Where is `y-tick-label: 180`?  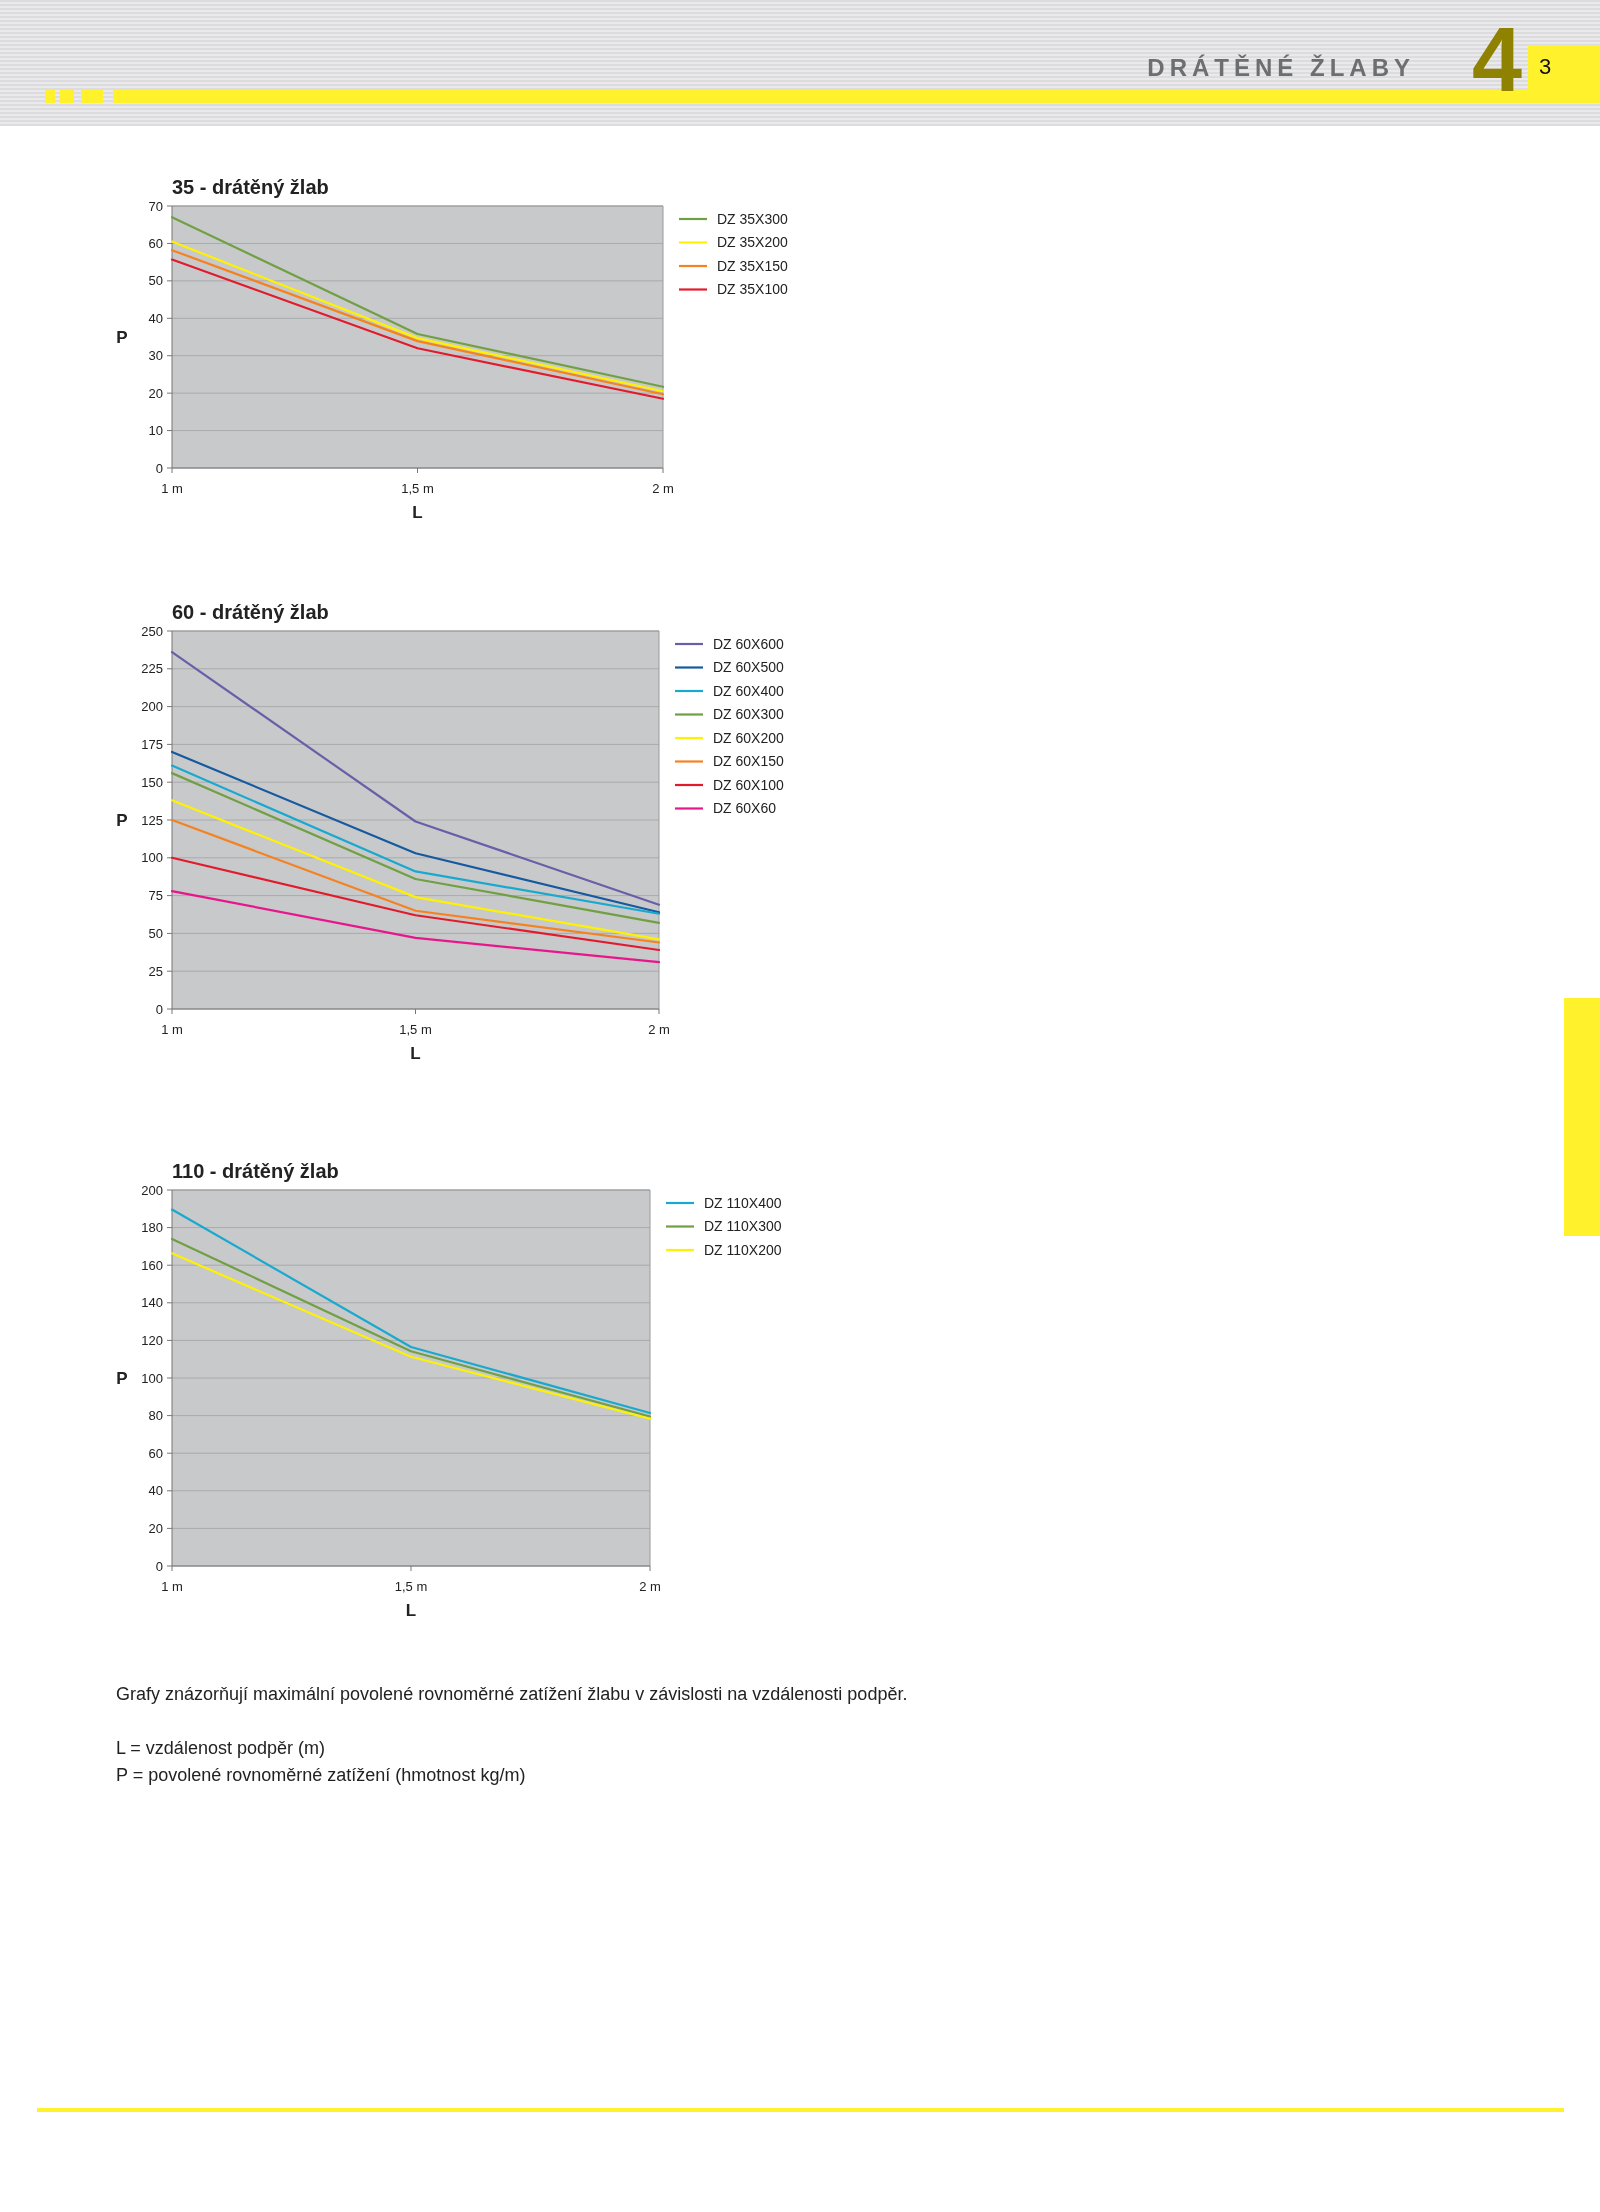 y-tick-label: 180 is located at coordinates (152, 1228).